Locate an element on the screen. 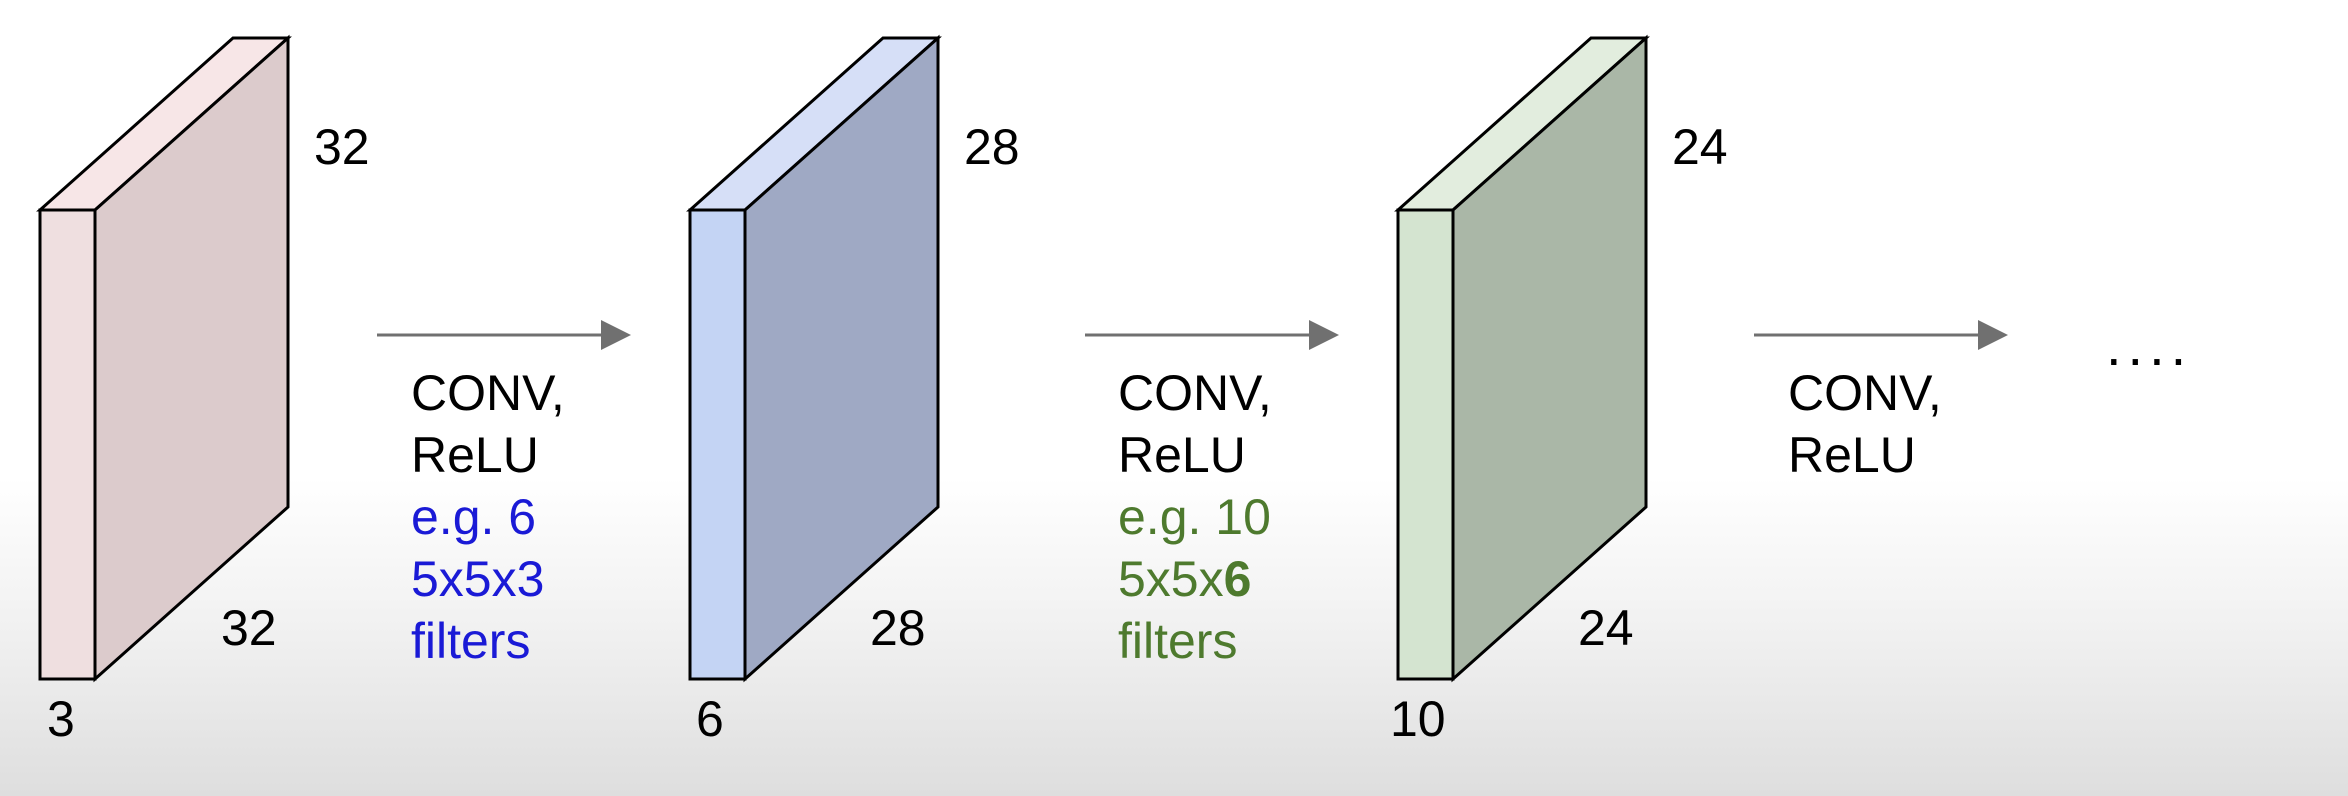  step-2-filter-shape-depth: 6 is located at coordinates (1237, 579).